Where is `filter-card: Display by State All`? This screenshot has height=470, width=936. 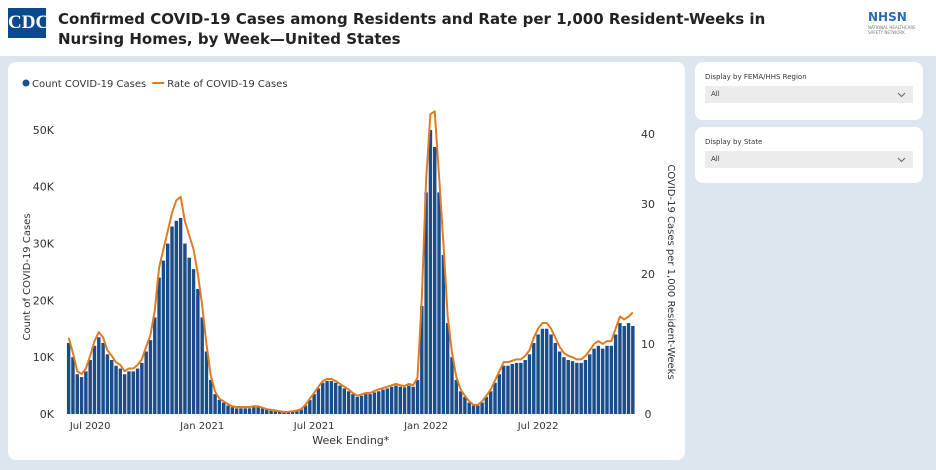
filter-card: Display by State All is located at coordinates (809, 155).